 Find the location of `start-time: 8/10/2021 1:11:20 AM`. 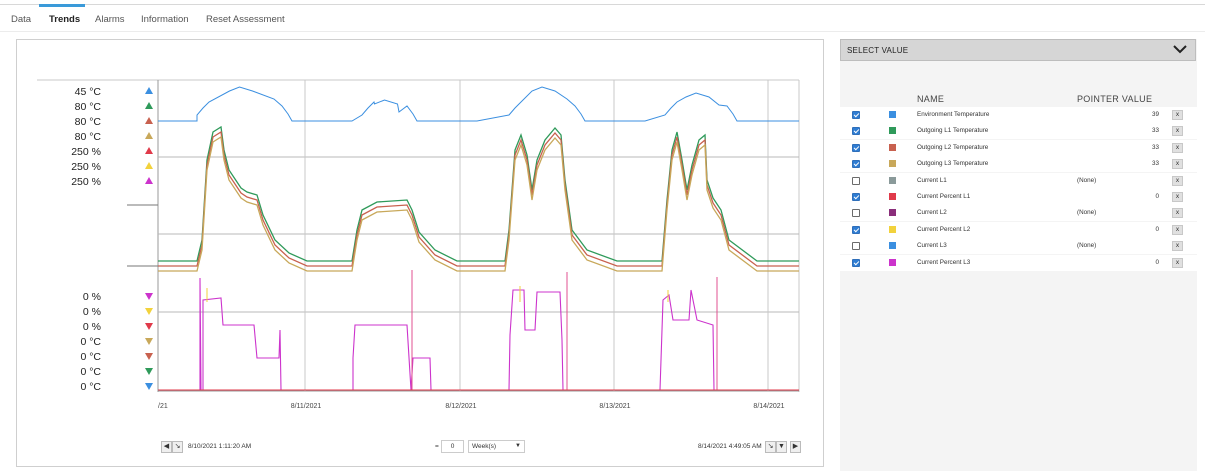

start-time: 8/10/2021 1:11:20 AM is located at coordinates (220, 446).